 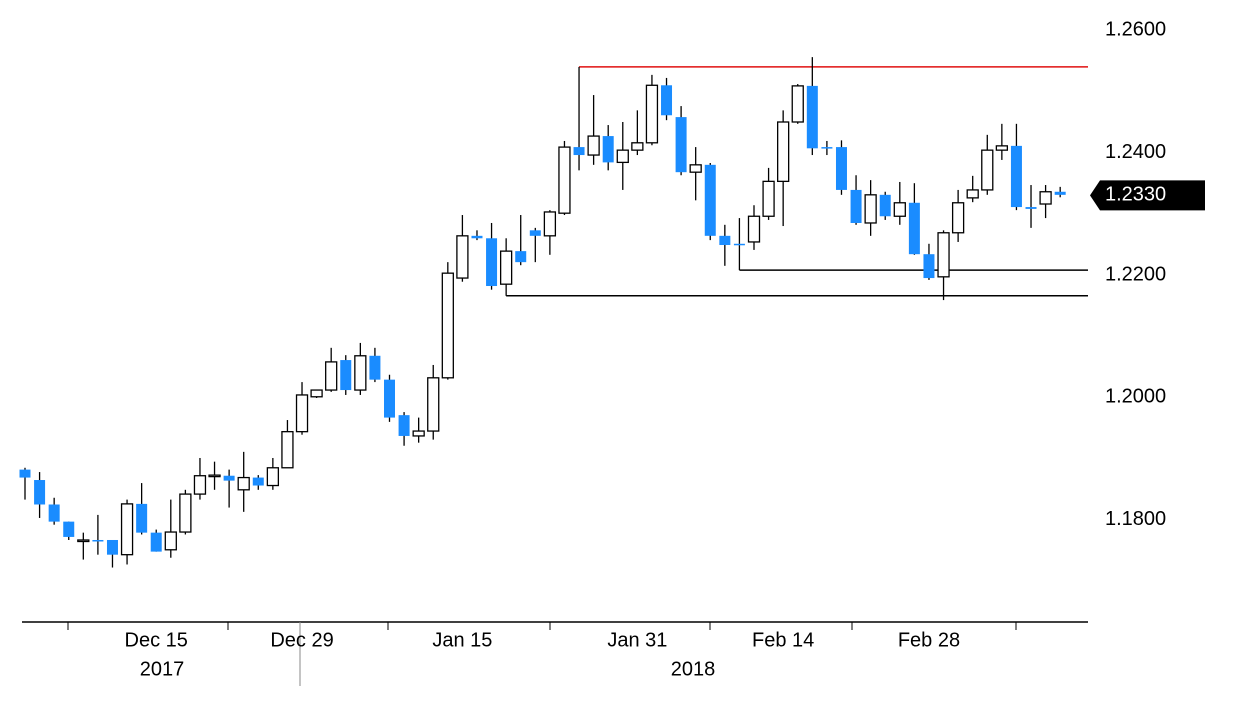 I want to click on x-tick-label: Dec 15, so click(x=156, y=640).